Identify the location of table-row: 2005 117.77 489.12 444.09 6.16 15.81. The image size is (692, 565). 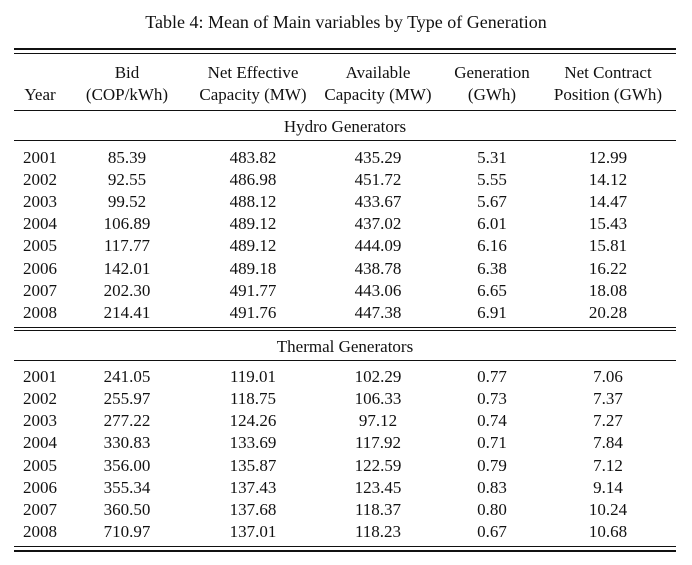
(345, 246).